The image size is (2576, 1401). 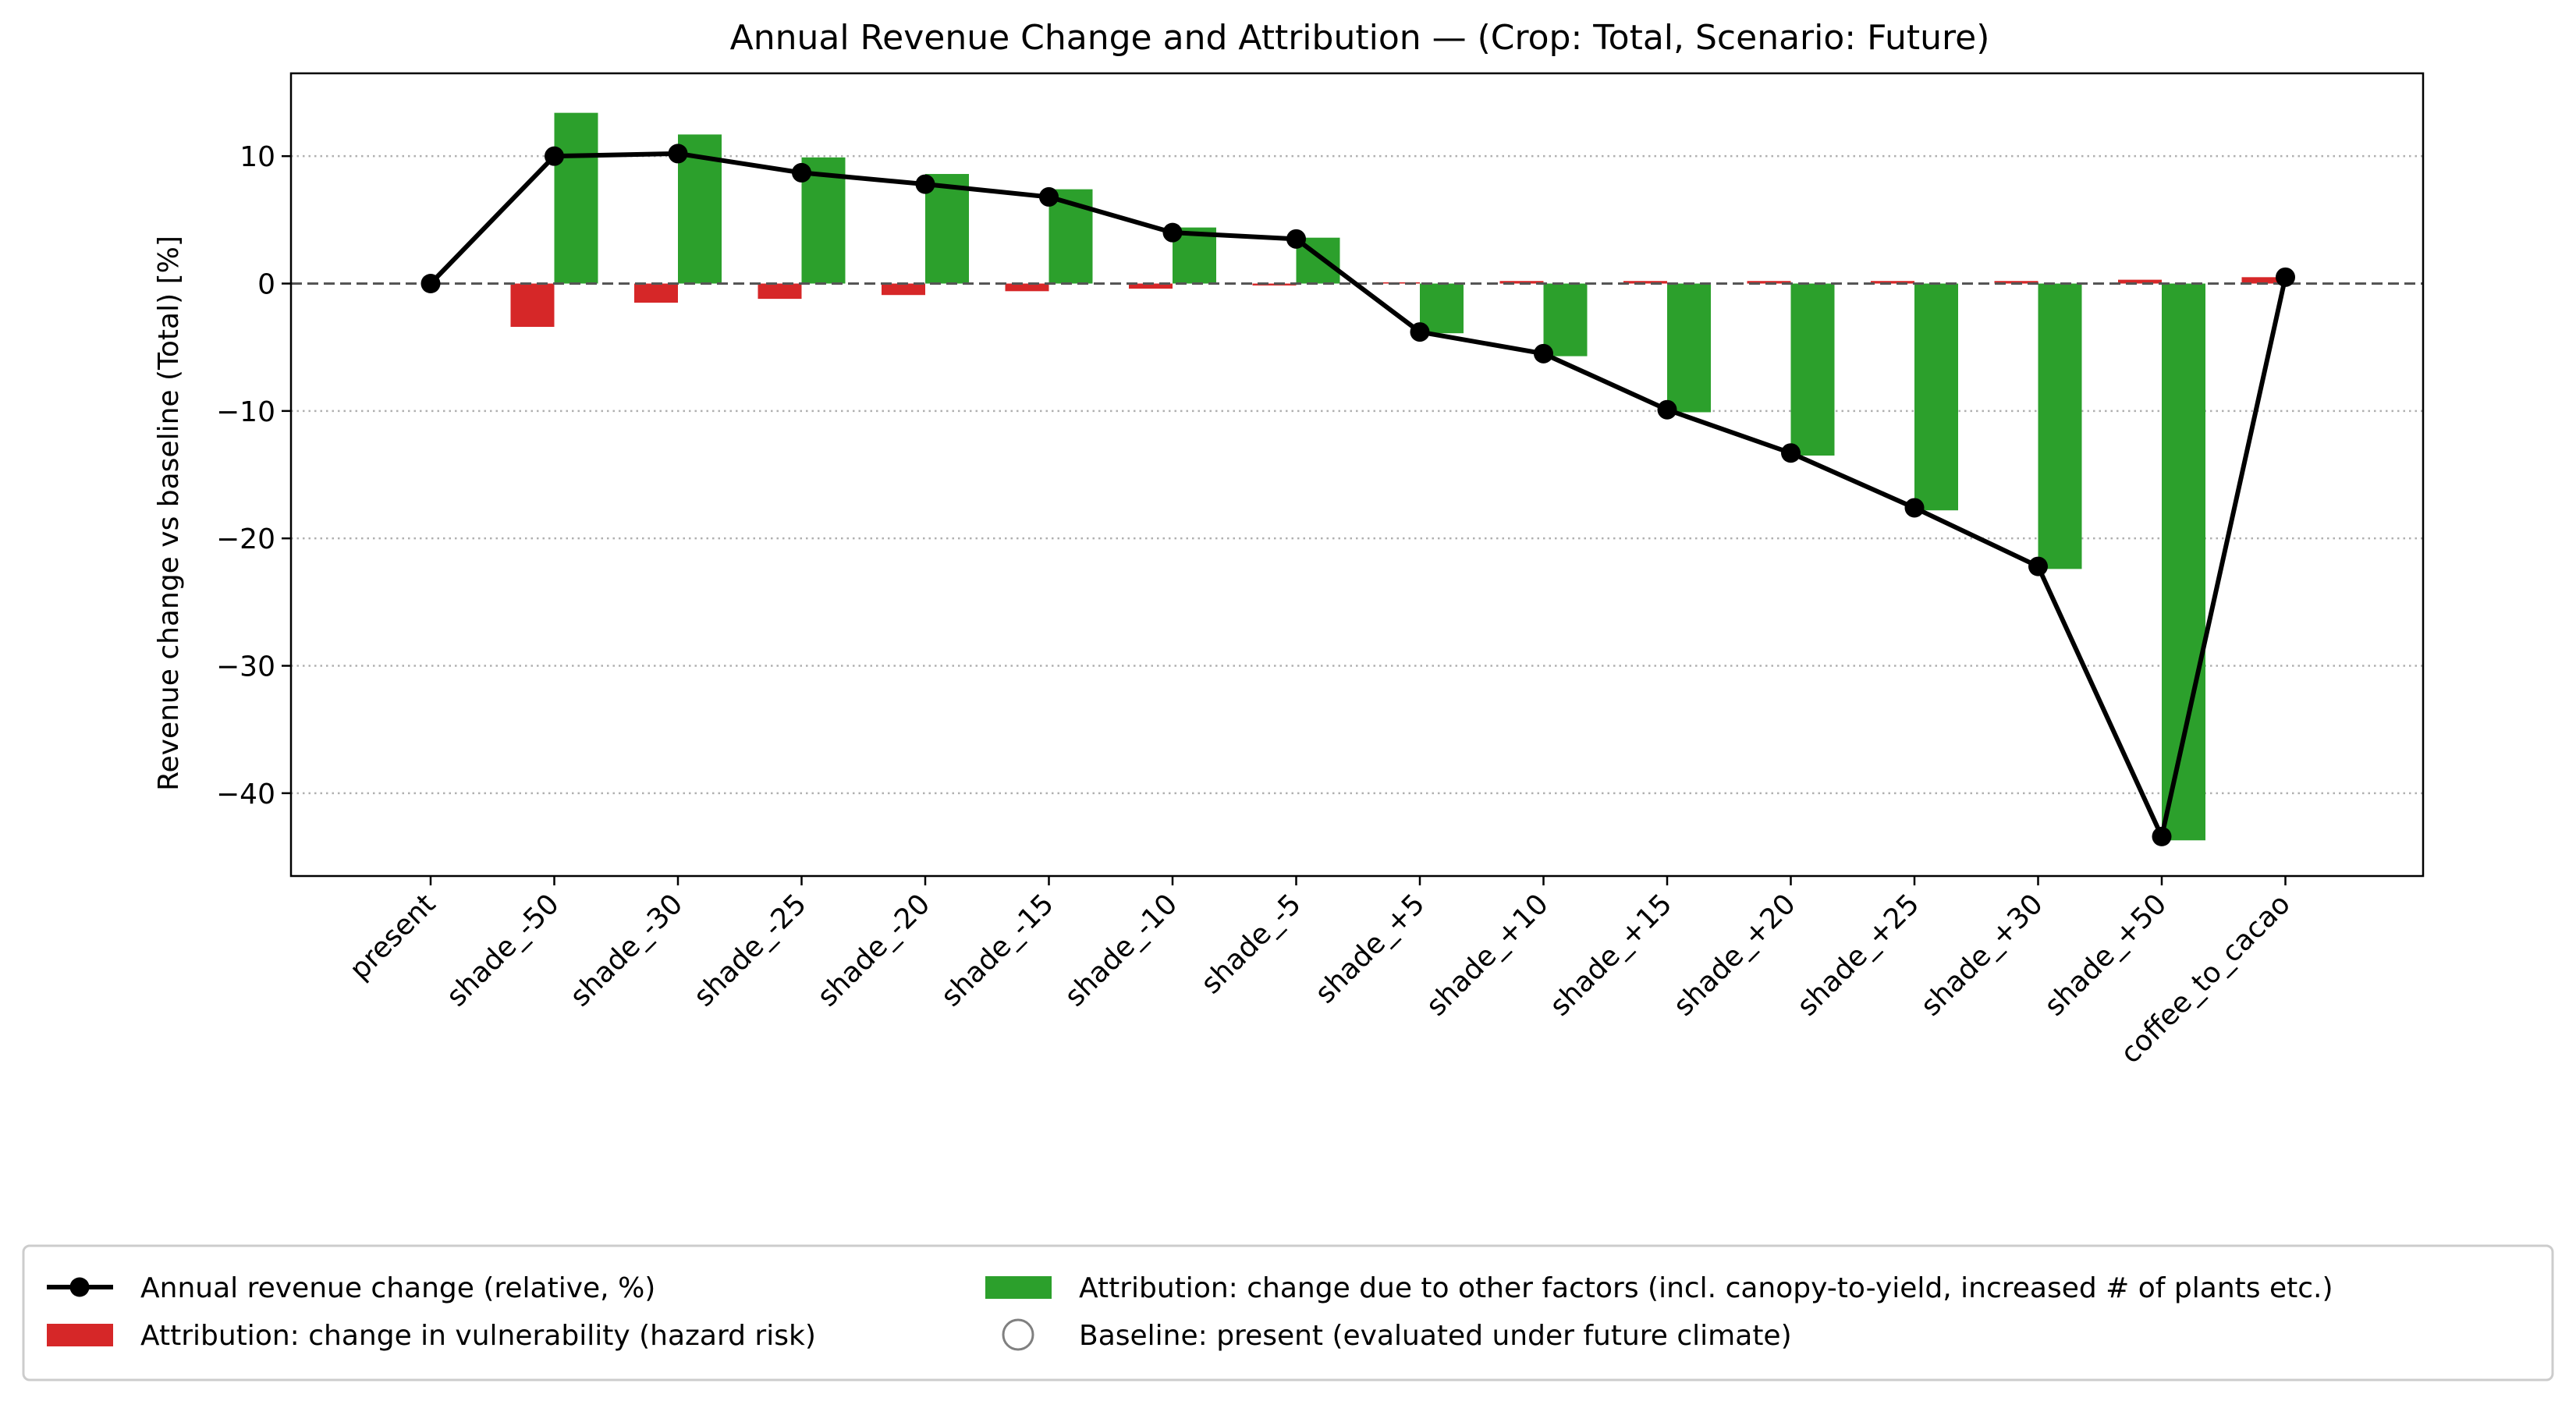 What do you see at coordinates (245, 794) in the screenshot?
I see `y-tick-label: −40` at bounding box center [245, 794].